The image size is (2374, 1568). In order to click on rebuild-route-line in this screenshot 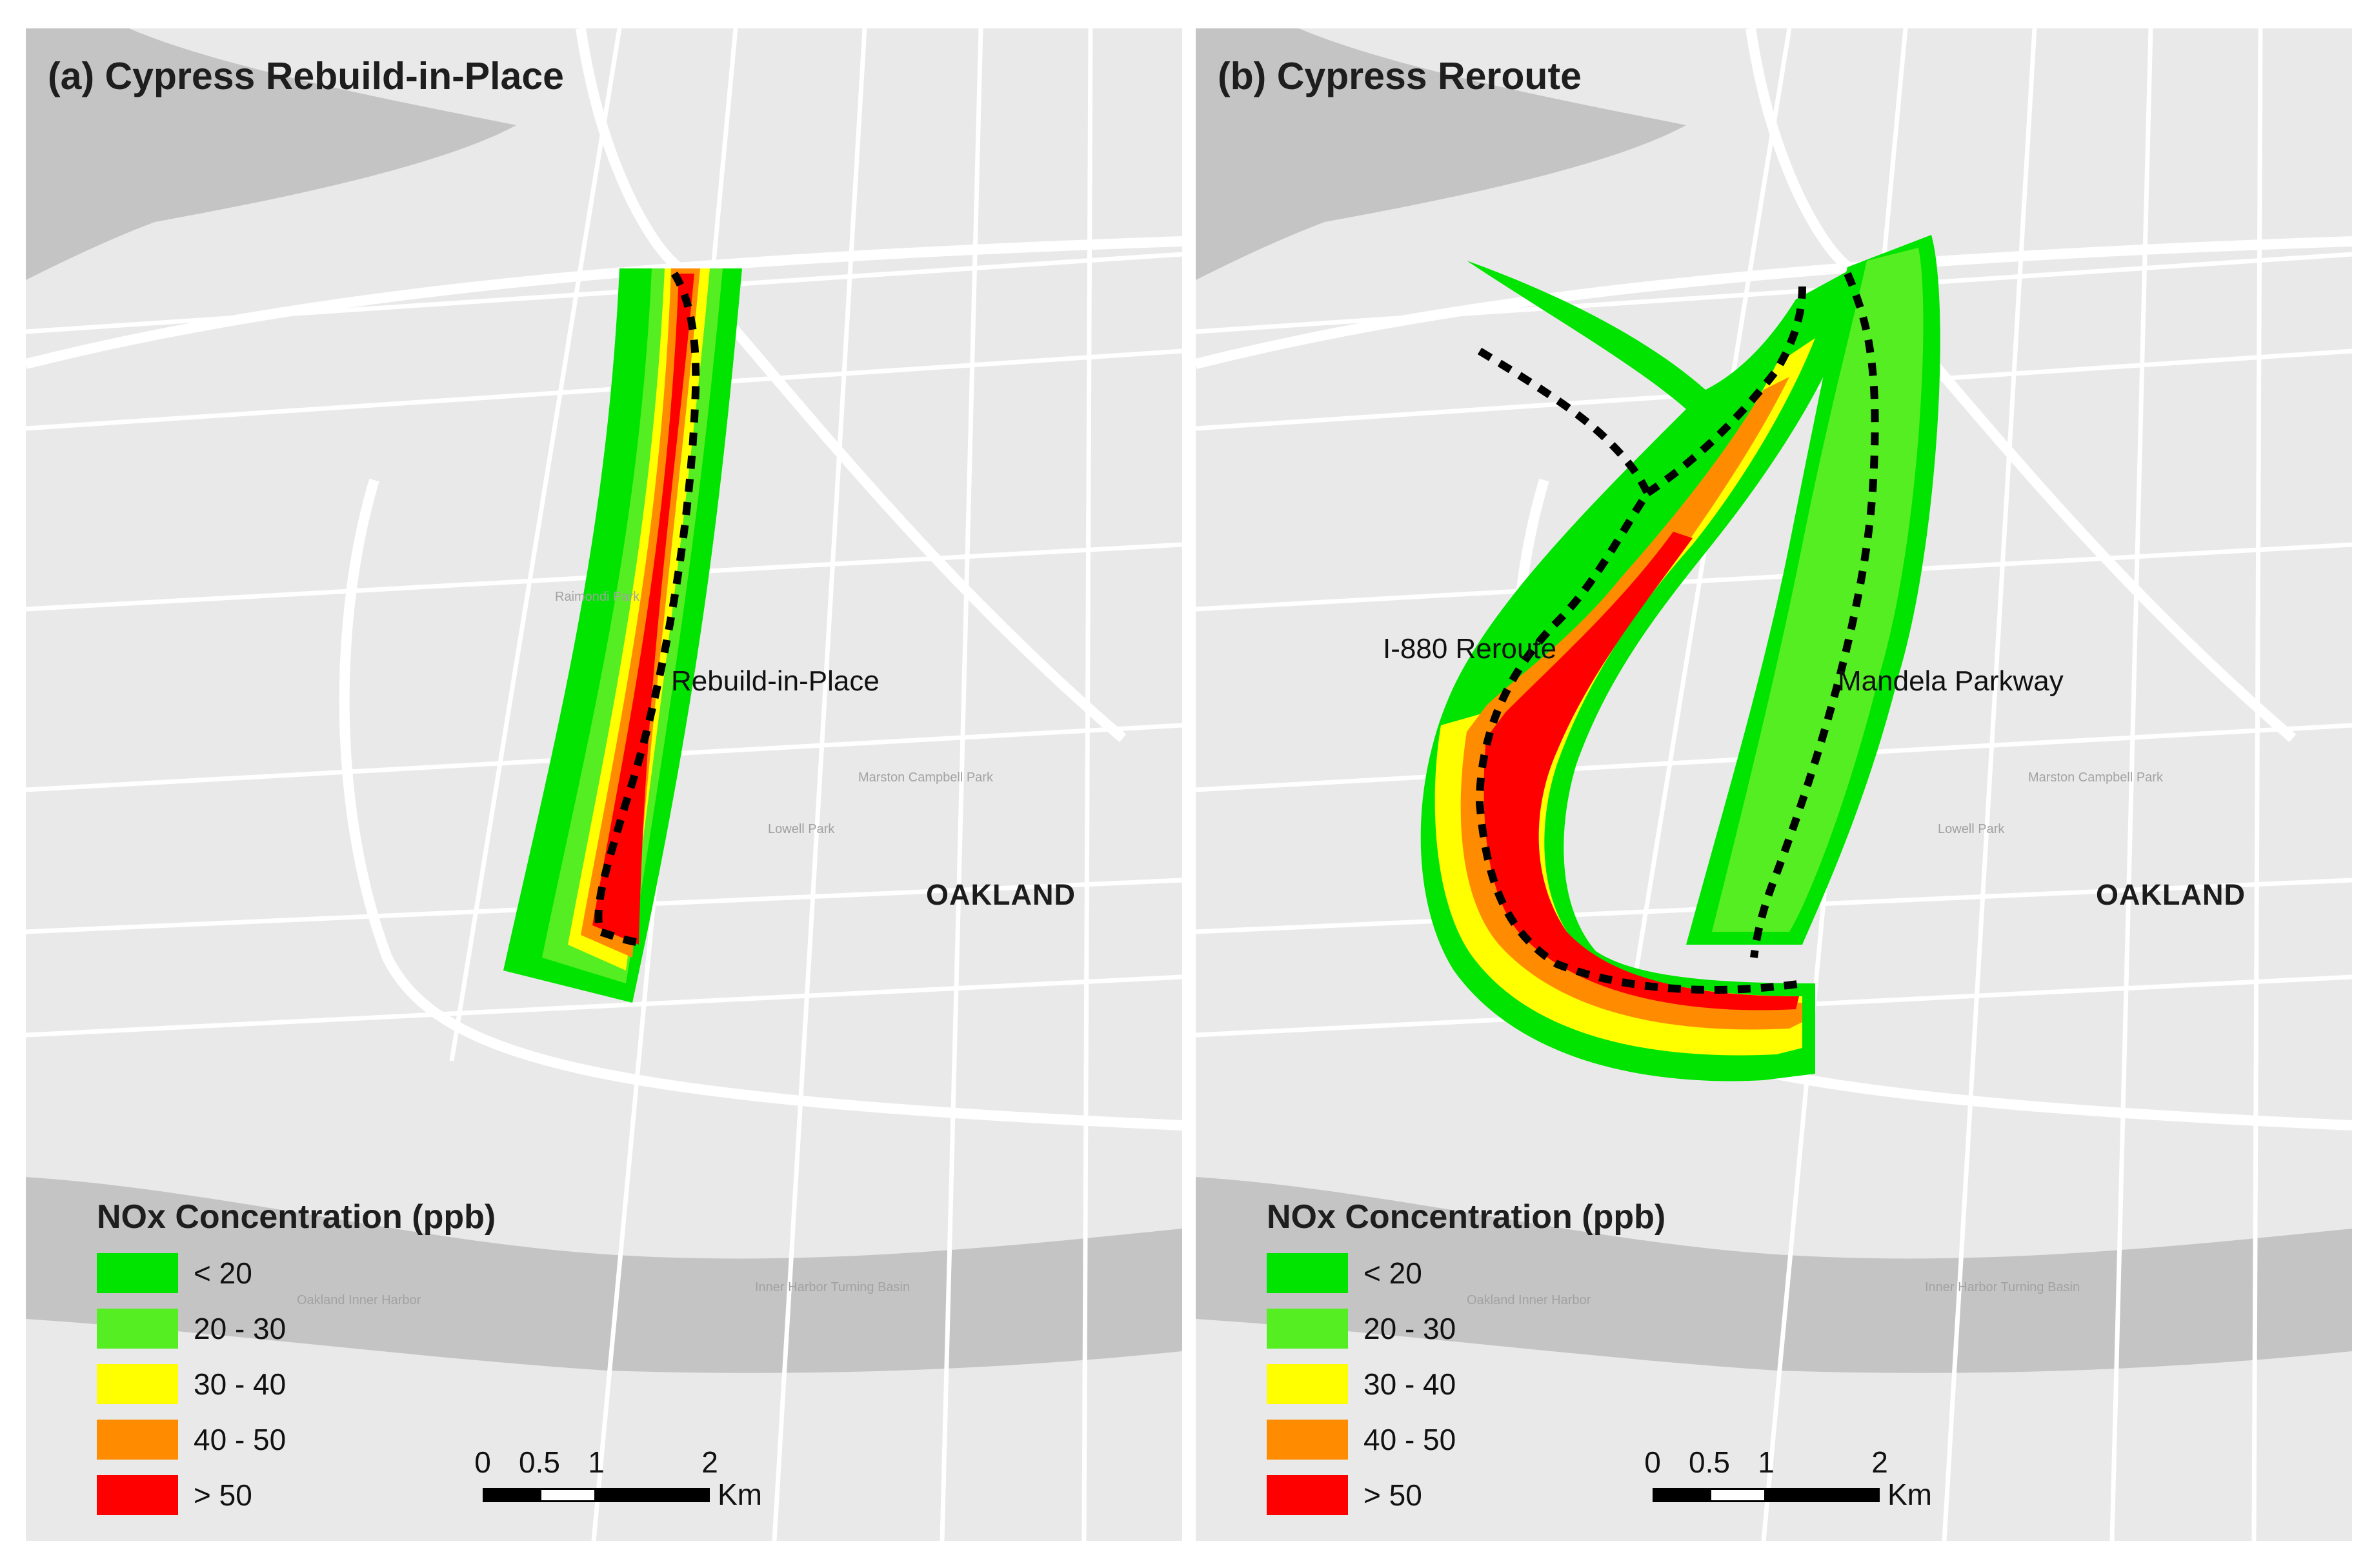, I will do `click(647, 609)`.